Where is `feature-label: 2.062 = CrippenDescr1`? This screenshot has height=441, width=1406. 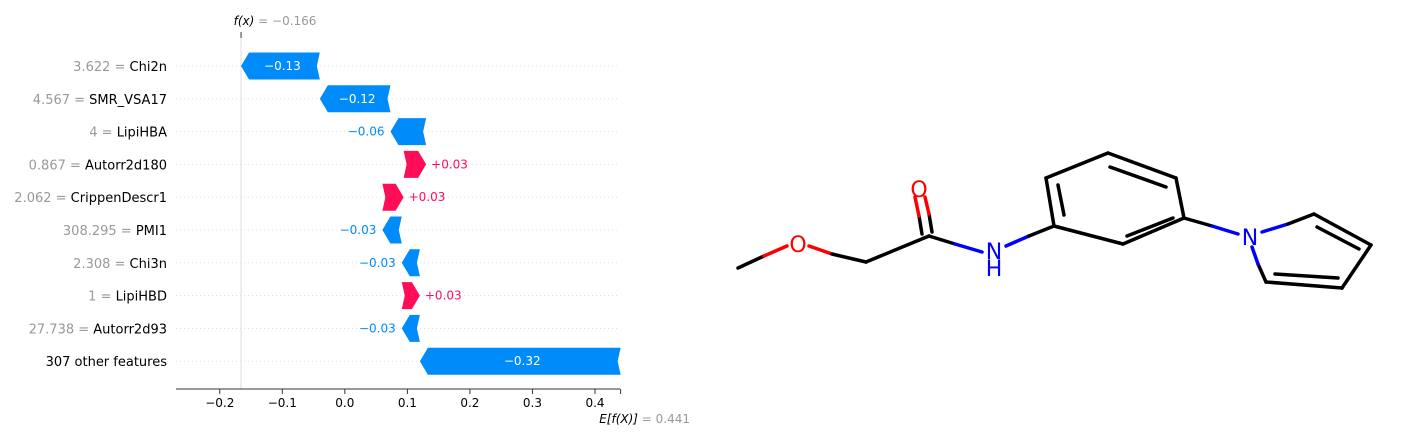 feature-label: 2.062 = CrippenDescr1 is located at coordinates (90, 198).